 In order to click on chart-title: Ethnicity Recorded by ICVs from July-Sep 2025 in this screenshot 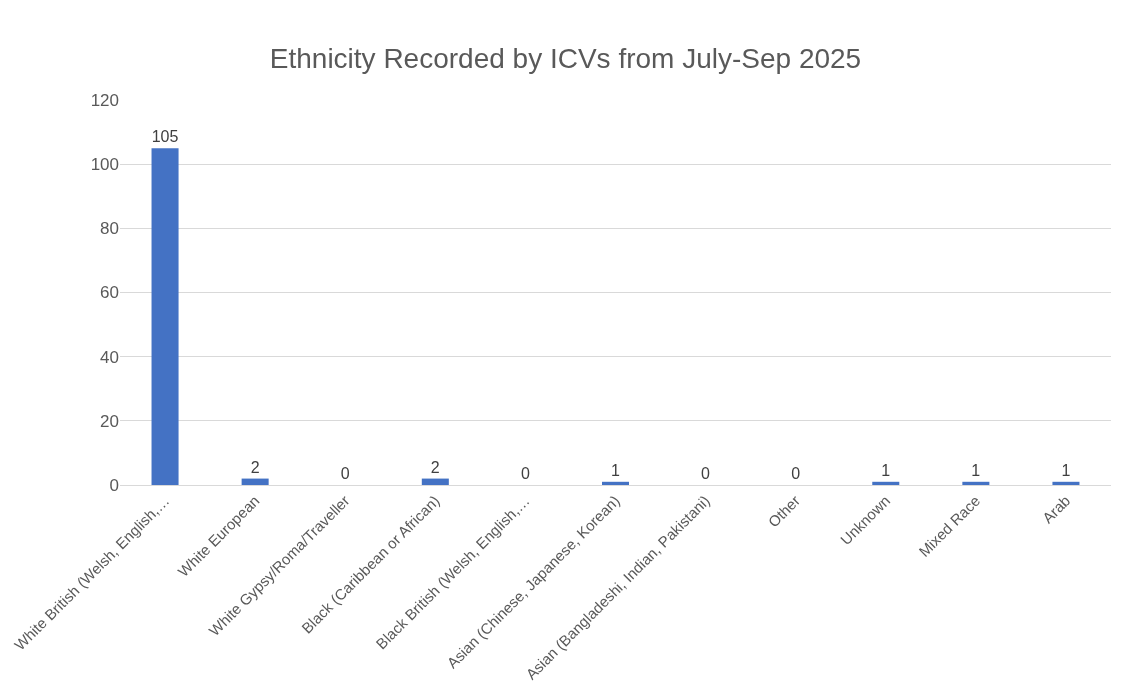, I will do `click(565, 59)`.